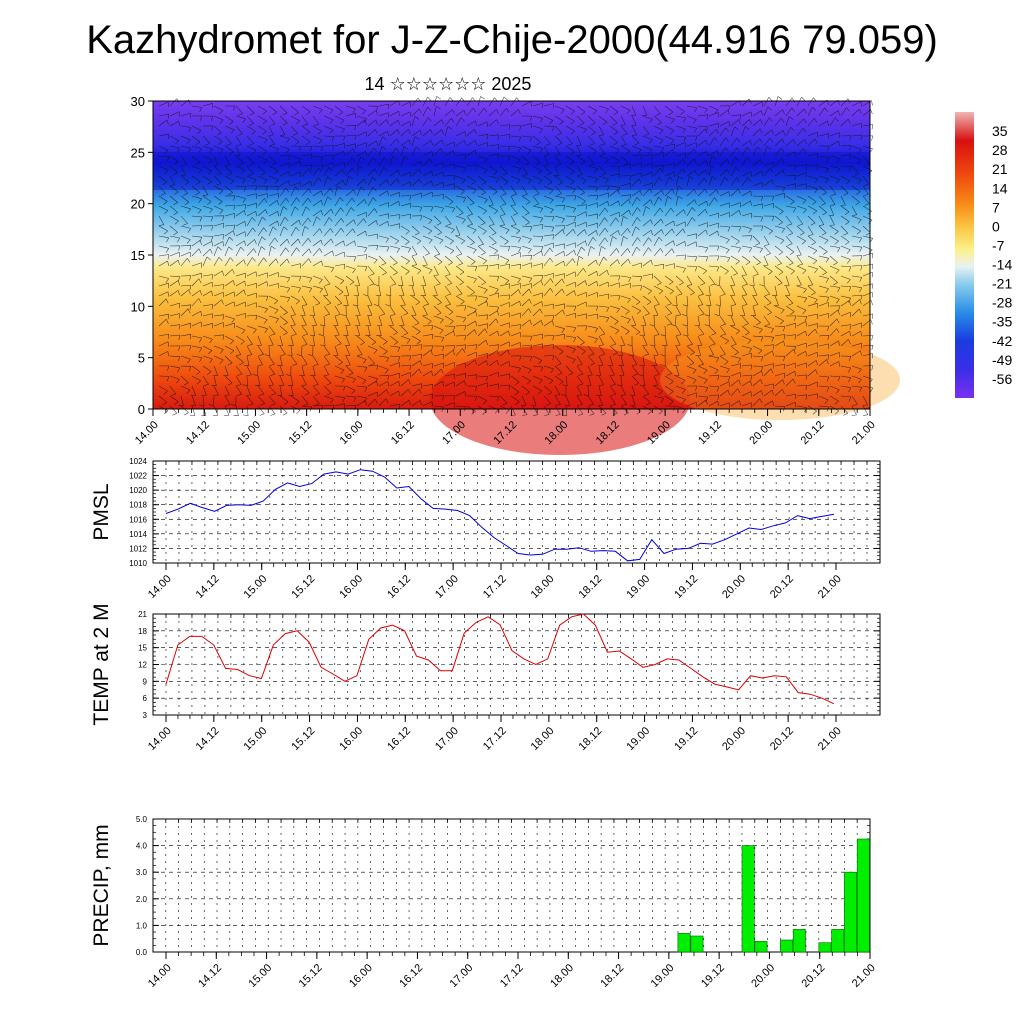 Image resolution: width=1024 pixels, height=1024 pixels. Describe the element at coordinates (138, 519) in the screenshot. I see `y-tick-label: 1016` at that location.